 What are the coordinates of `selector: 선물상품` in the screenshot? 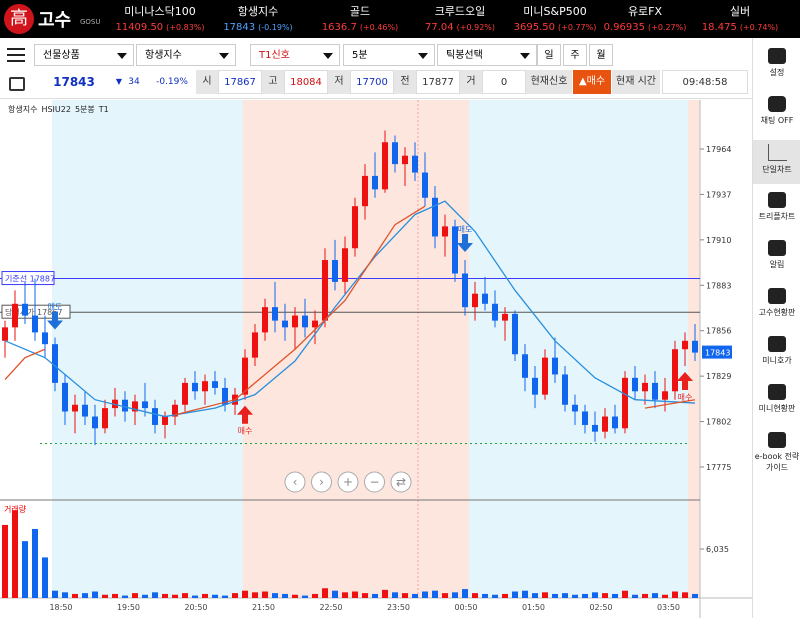 It's located at (84, 55).